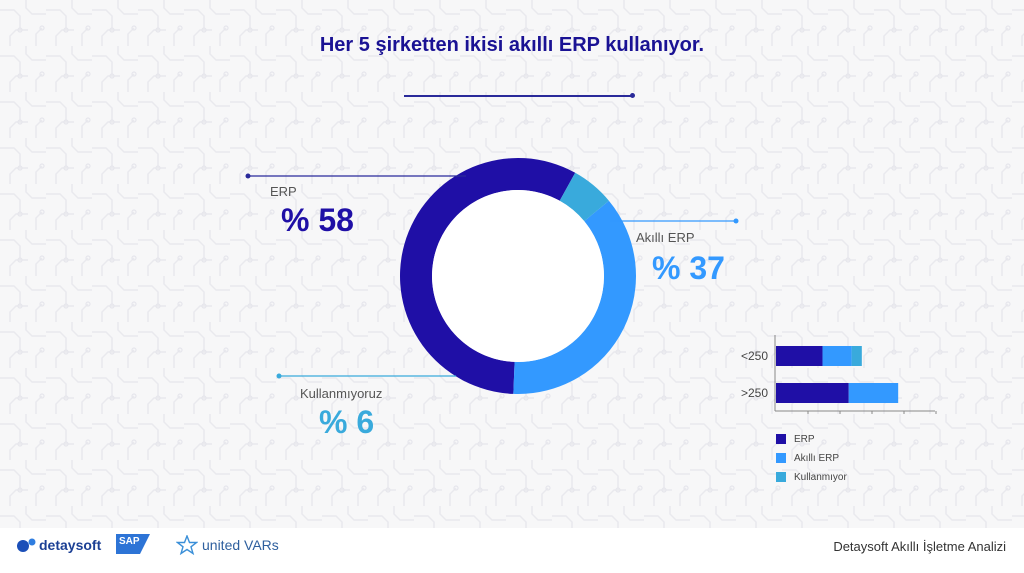 This screenshot has height=573, width=1024. What do you see at coordinates (317, 220) in the screenshot?
I see `erp-percent: % 58` at bounding box center [317, 220].